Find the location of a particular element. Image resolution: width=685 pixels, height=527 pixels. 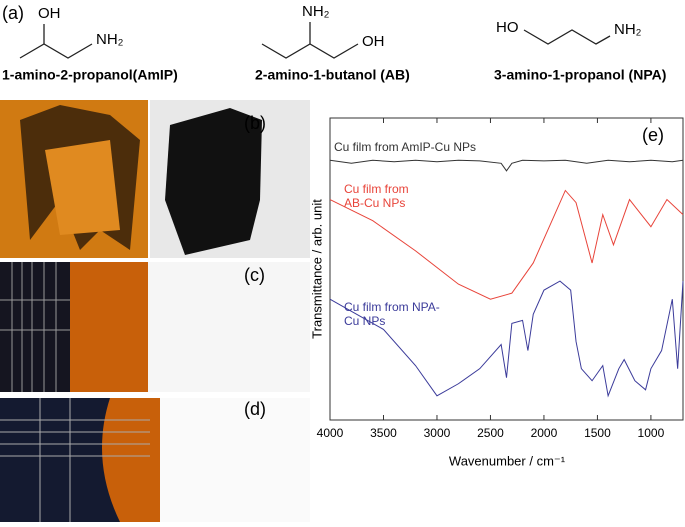

y-axis-label: Transmittance / arb. unit is located at coordinates (316, 269).